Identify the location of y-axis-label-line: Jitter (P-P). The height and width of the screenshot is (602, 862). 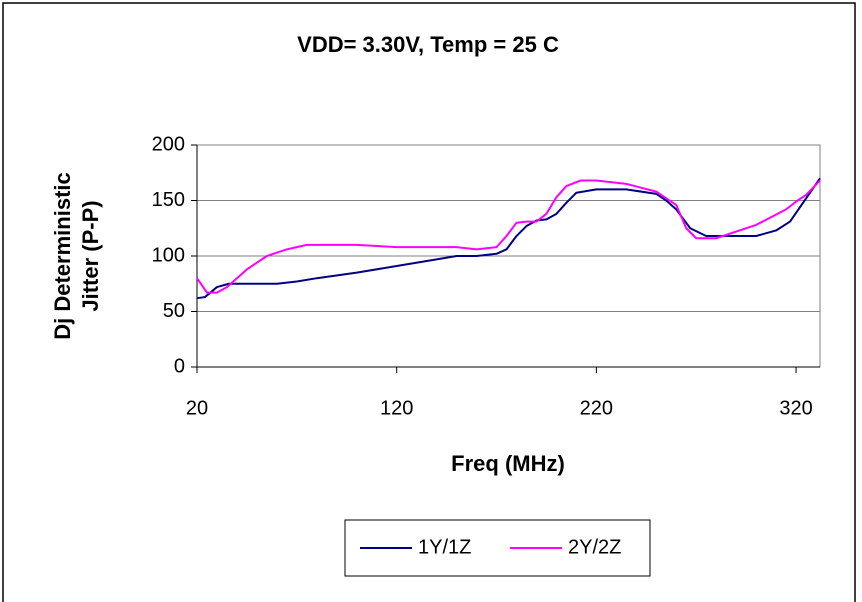
(90, 255).